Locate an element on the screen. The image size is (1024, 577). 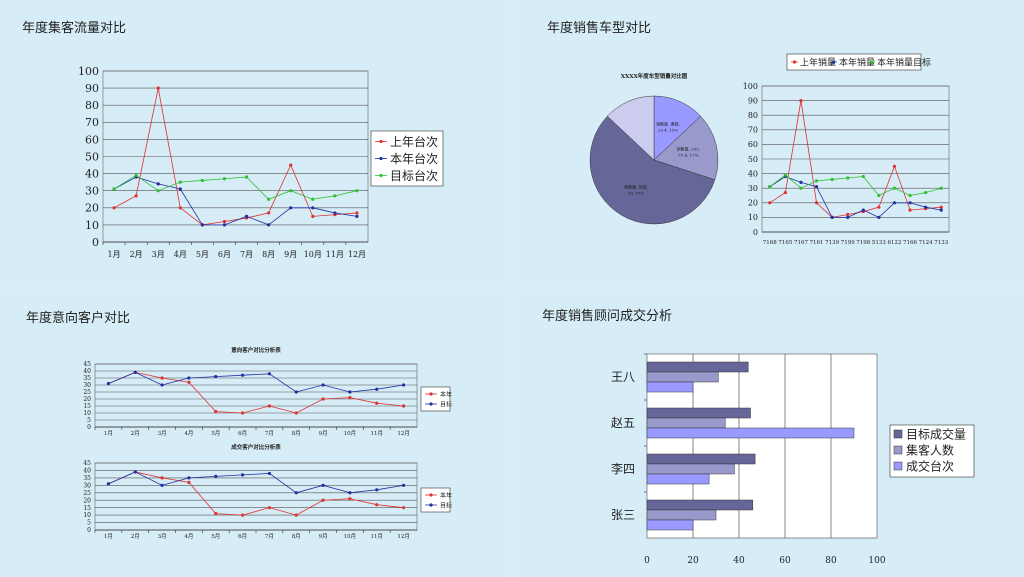
slice-label: 90, 57% is located at coordinates (636, 192).